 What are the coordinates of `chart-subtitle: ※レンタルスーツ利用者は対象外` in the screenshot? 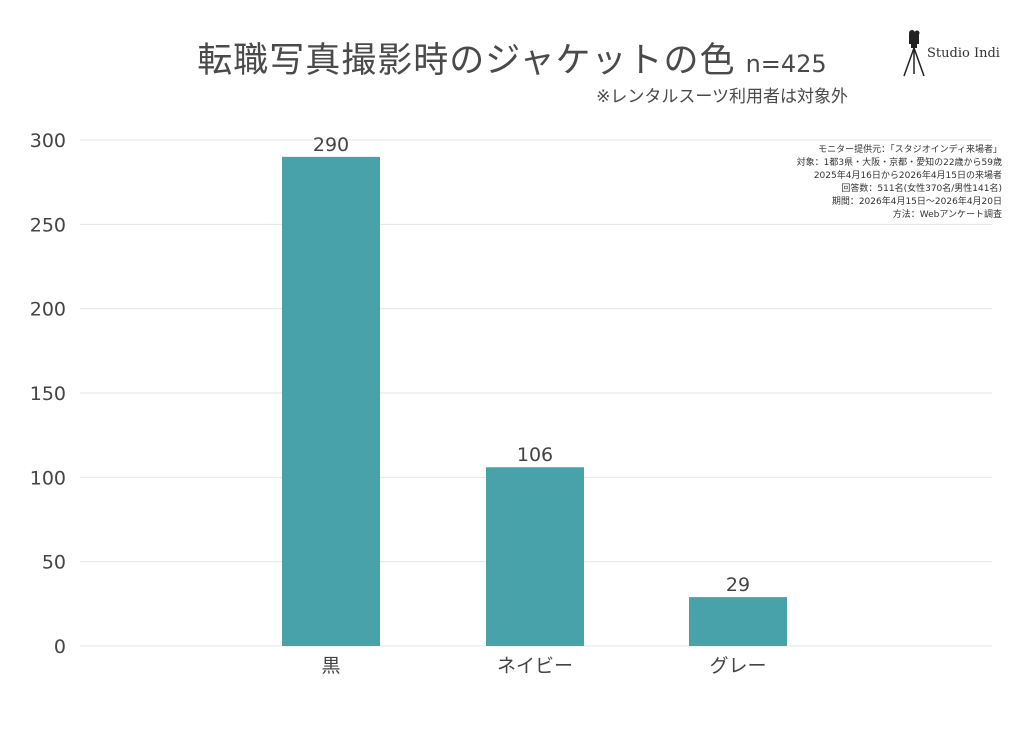 It's located at (722, 97).